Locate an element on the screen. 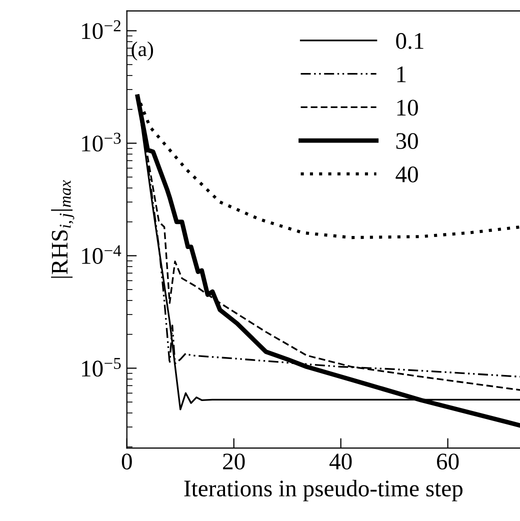  legend-label: 10 is located at coordinates (407, 108).